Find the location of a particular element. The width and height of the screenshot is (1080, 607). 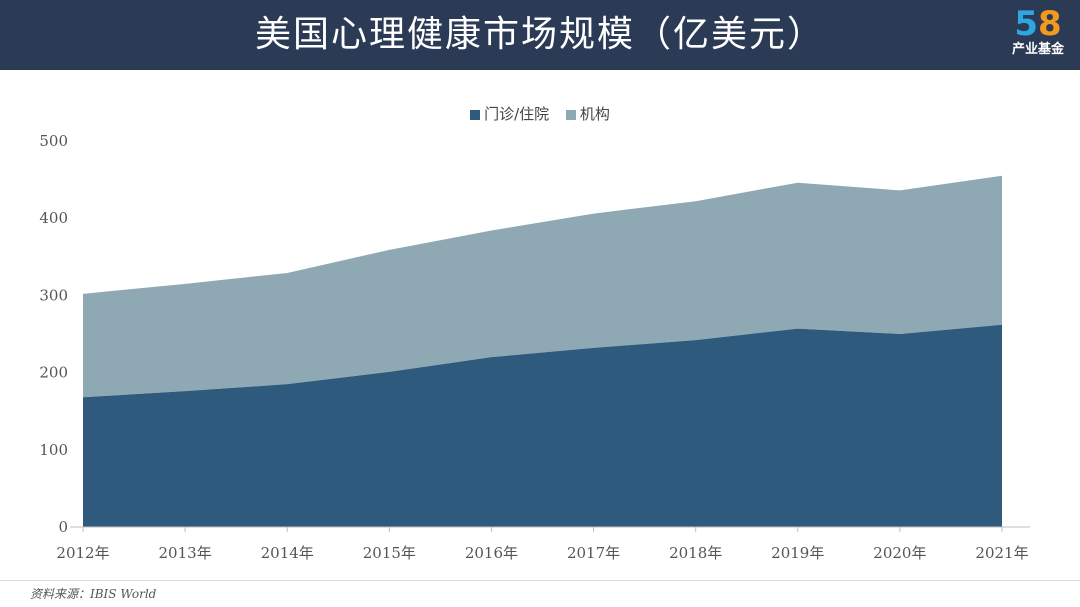

chart-legend: 门诊/住院 机构 is located at coordinates (540, 113).